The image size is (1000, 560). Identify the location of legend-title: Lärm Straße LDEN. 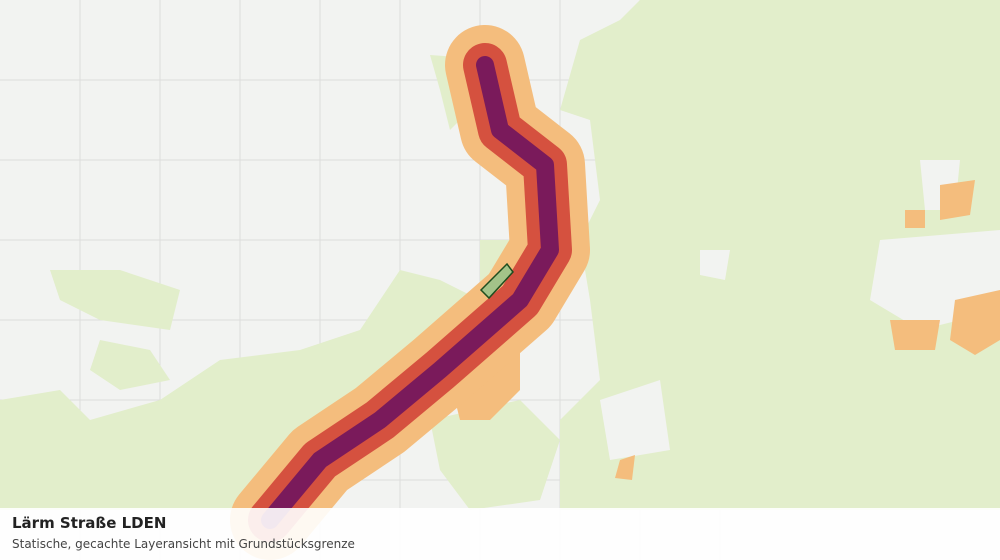
(89, 523).